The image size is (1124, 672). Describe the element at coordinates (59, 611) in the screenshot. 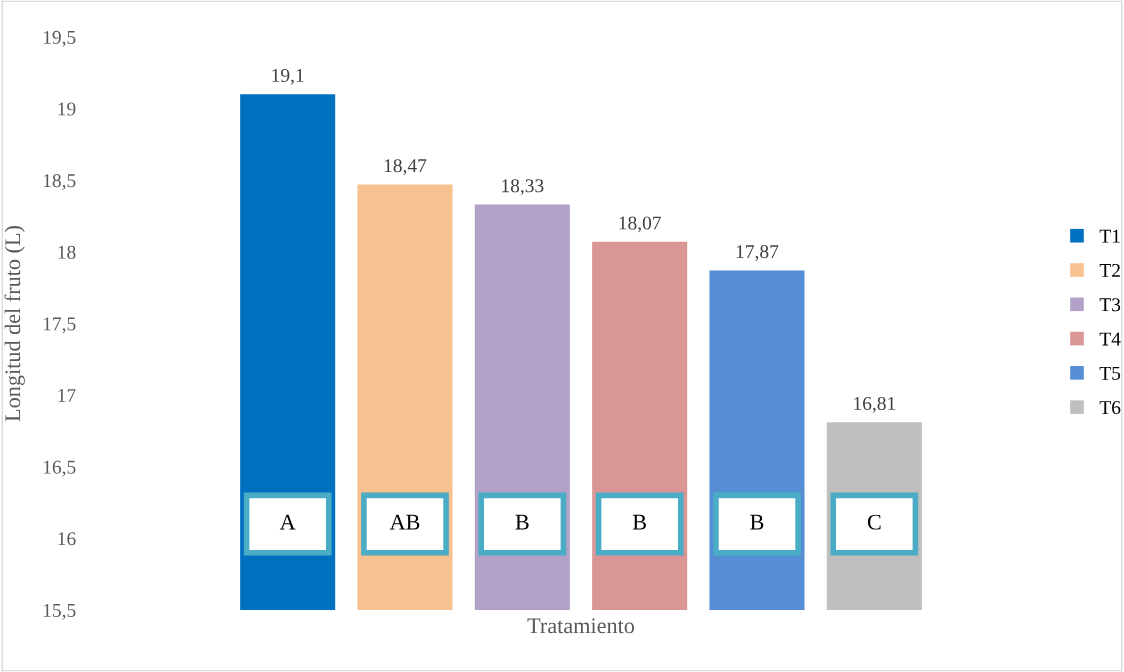

I see `y-tick-label: 15,5` at that location.